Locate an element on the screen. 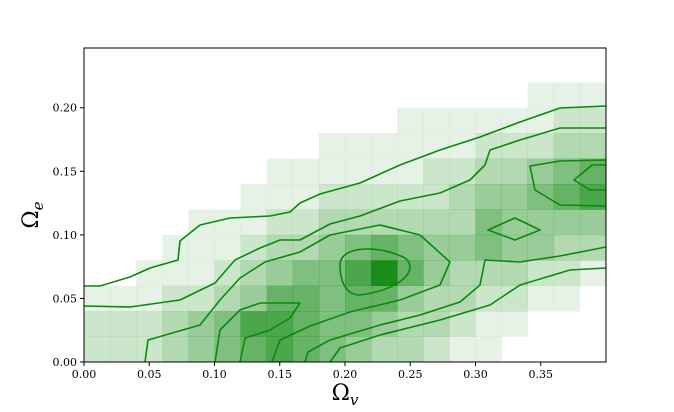  y-axis-label: Ωe is located at coordinates (33, 214).